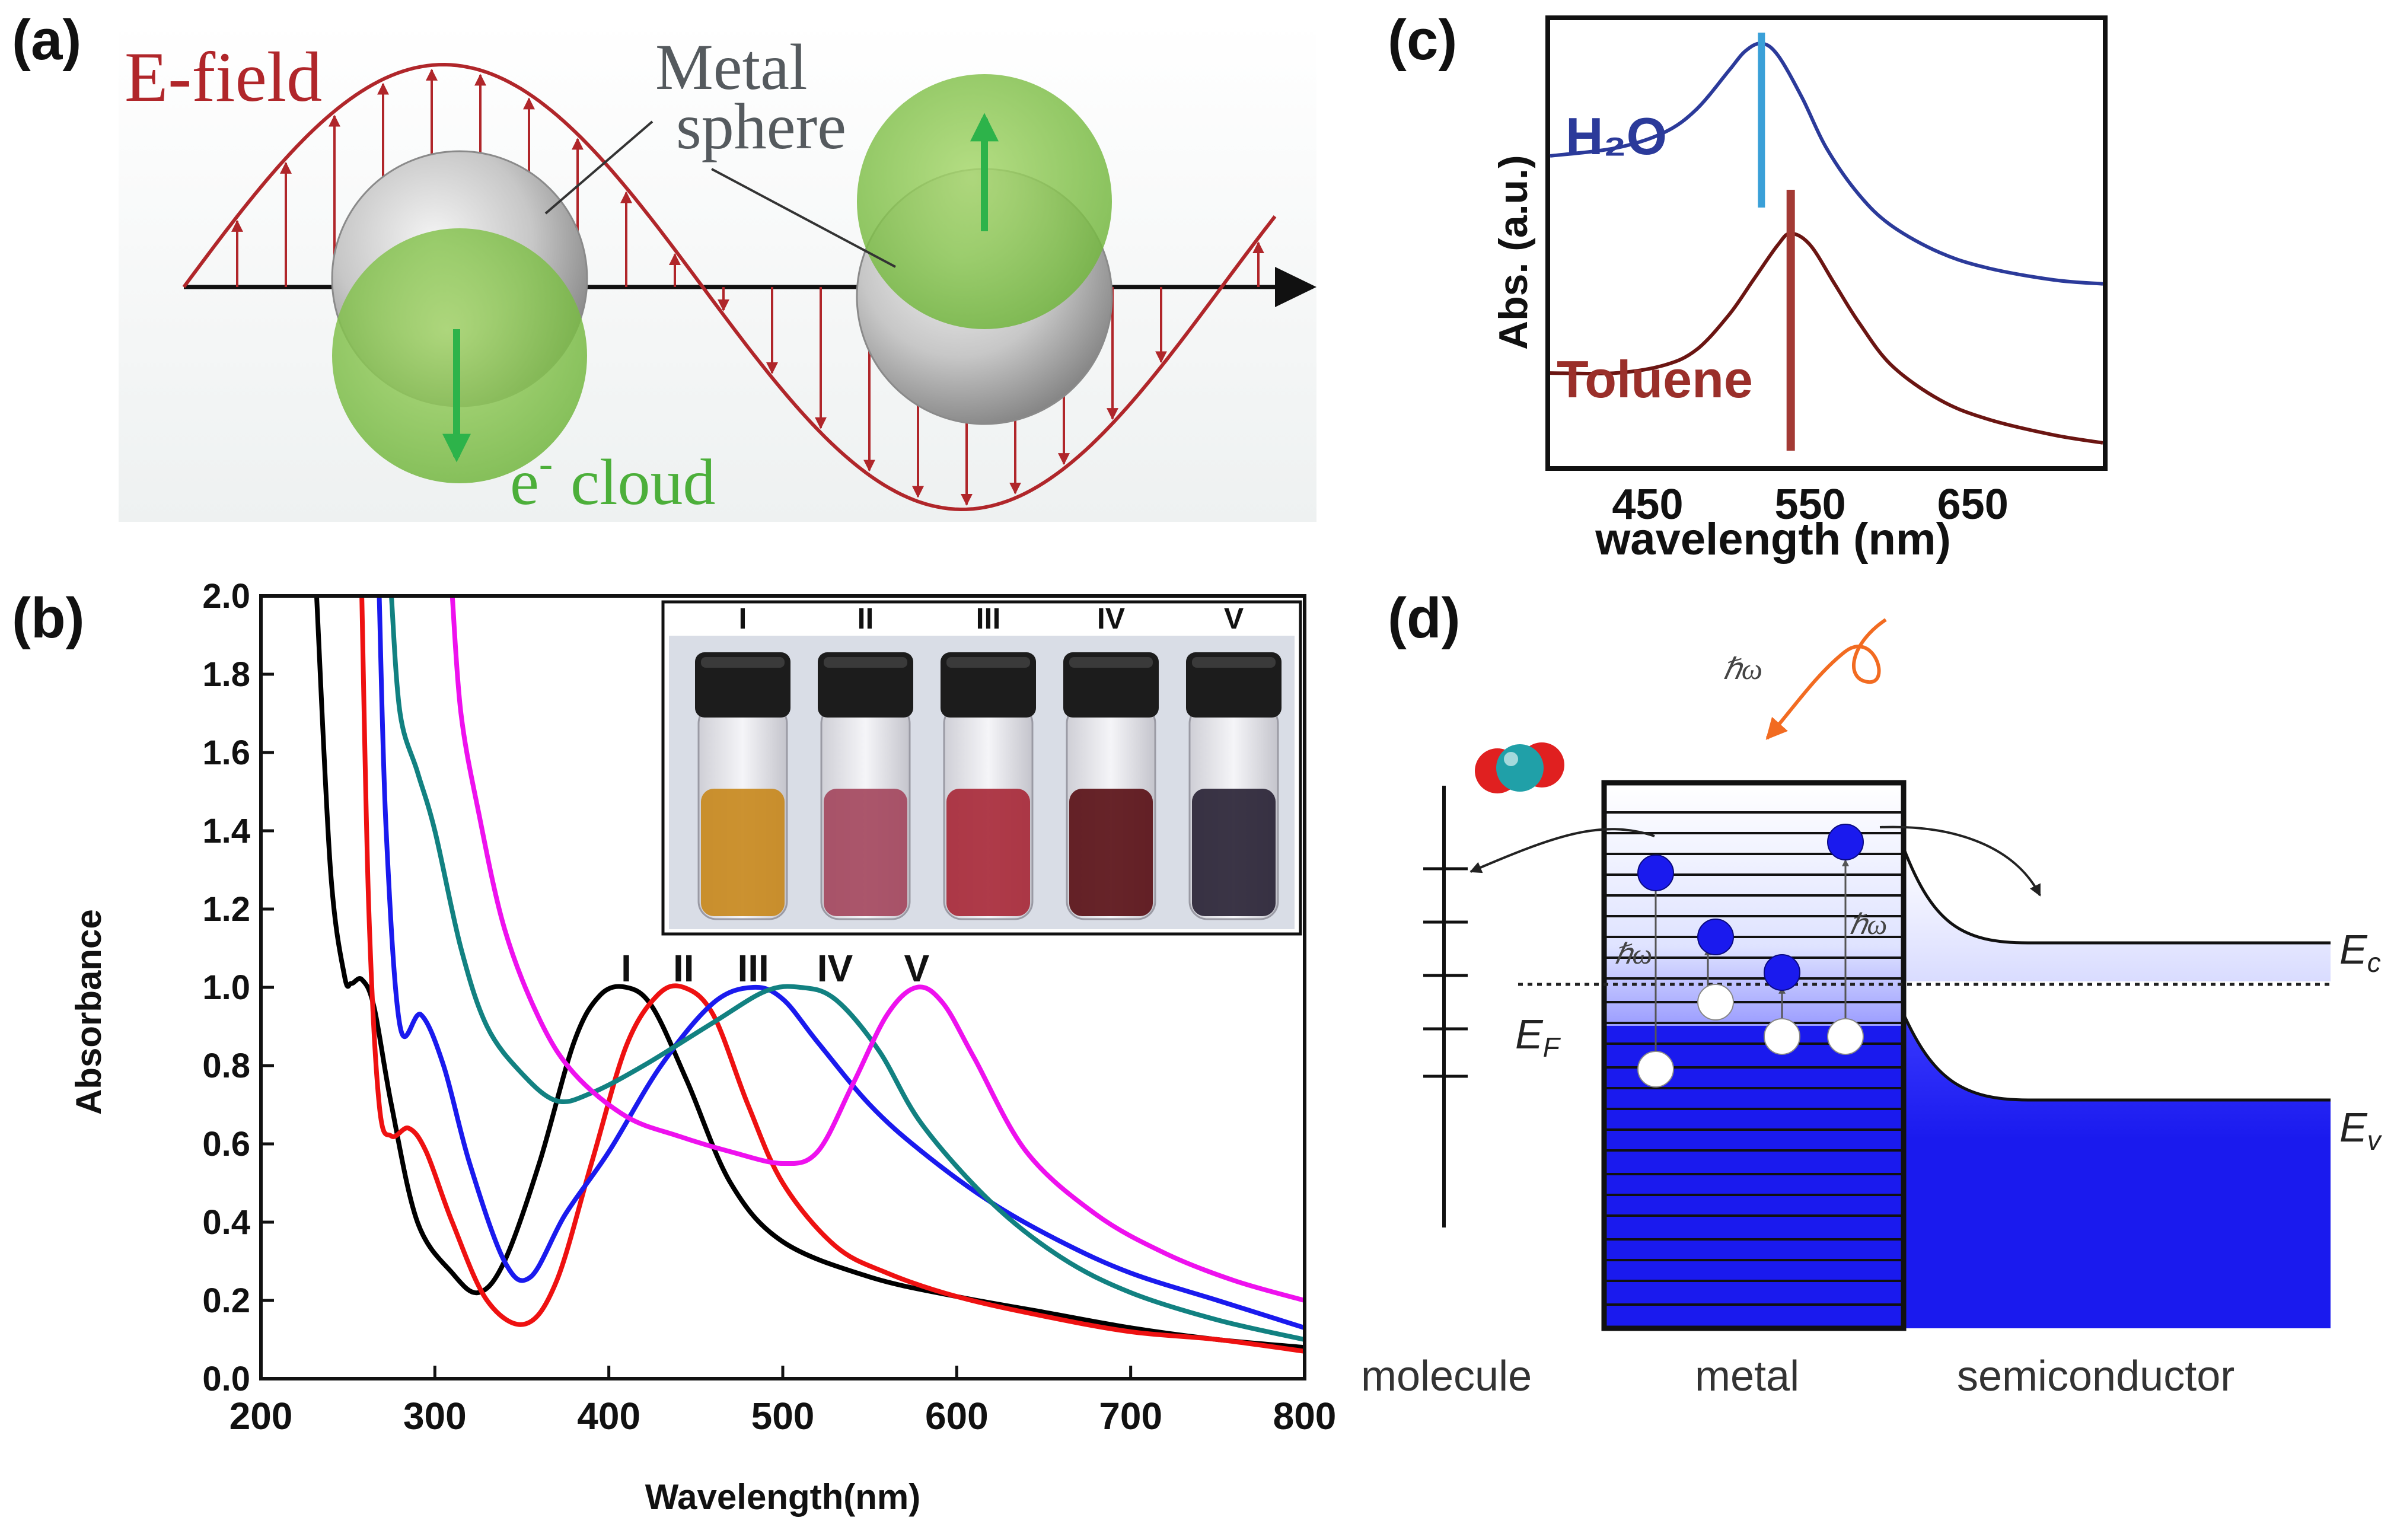 The width and height of the screenshot is (2394, 1540). I want to click on peak-label: IV, so click(835, 968).